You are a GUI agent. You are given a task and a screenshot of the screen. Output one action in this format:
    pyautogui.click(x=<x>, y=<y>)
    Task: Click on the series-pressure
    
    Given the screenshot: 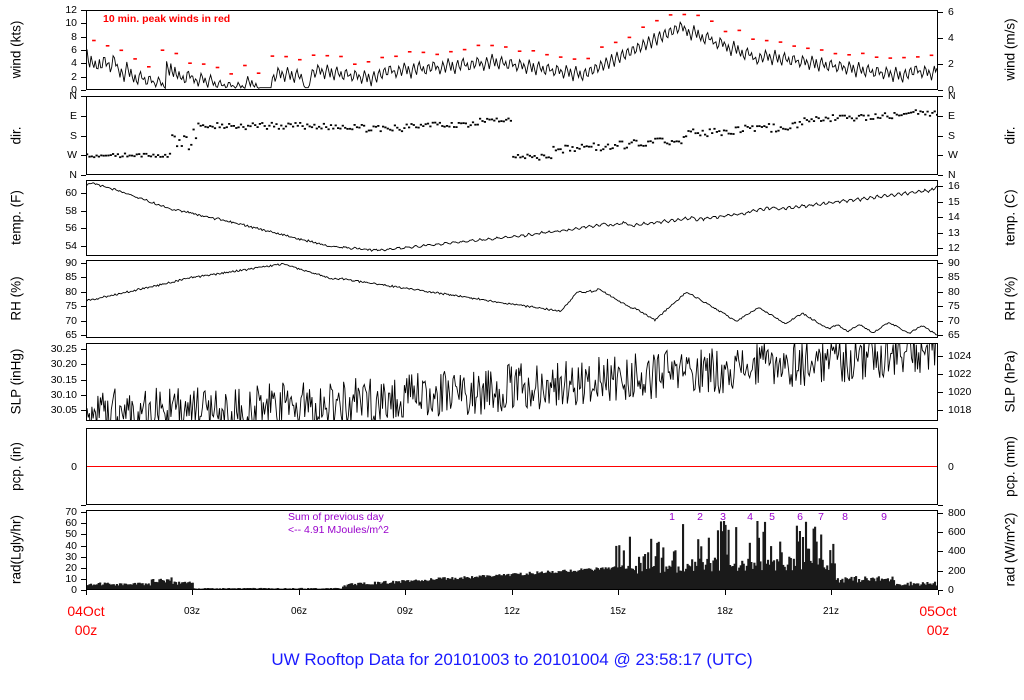 What is the action you would take?
    pyautogui.click(x=511, y=382)
    